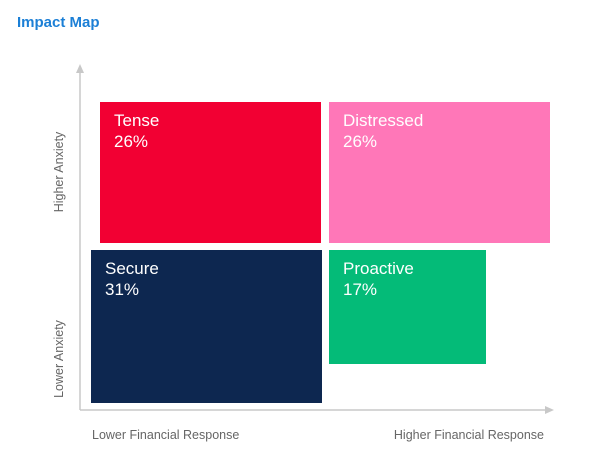  I want to click on quadrant-distressed-tile, so click(439, 172).